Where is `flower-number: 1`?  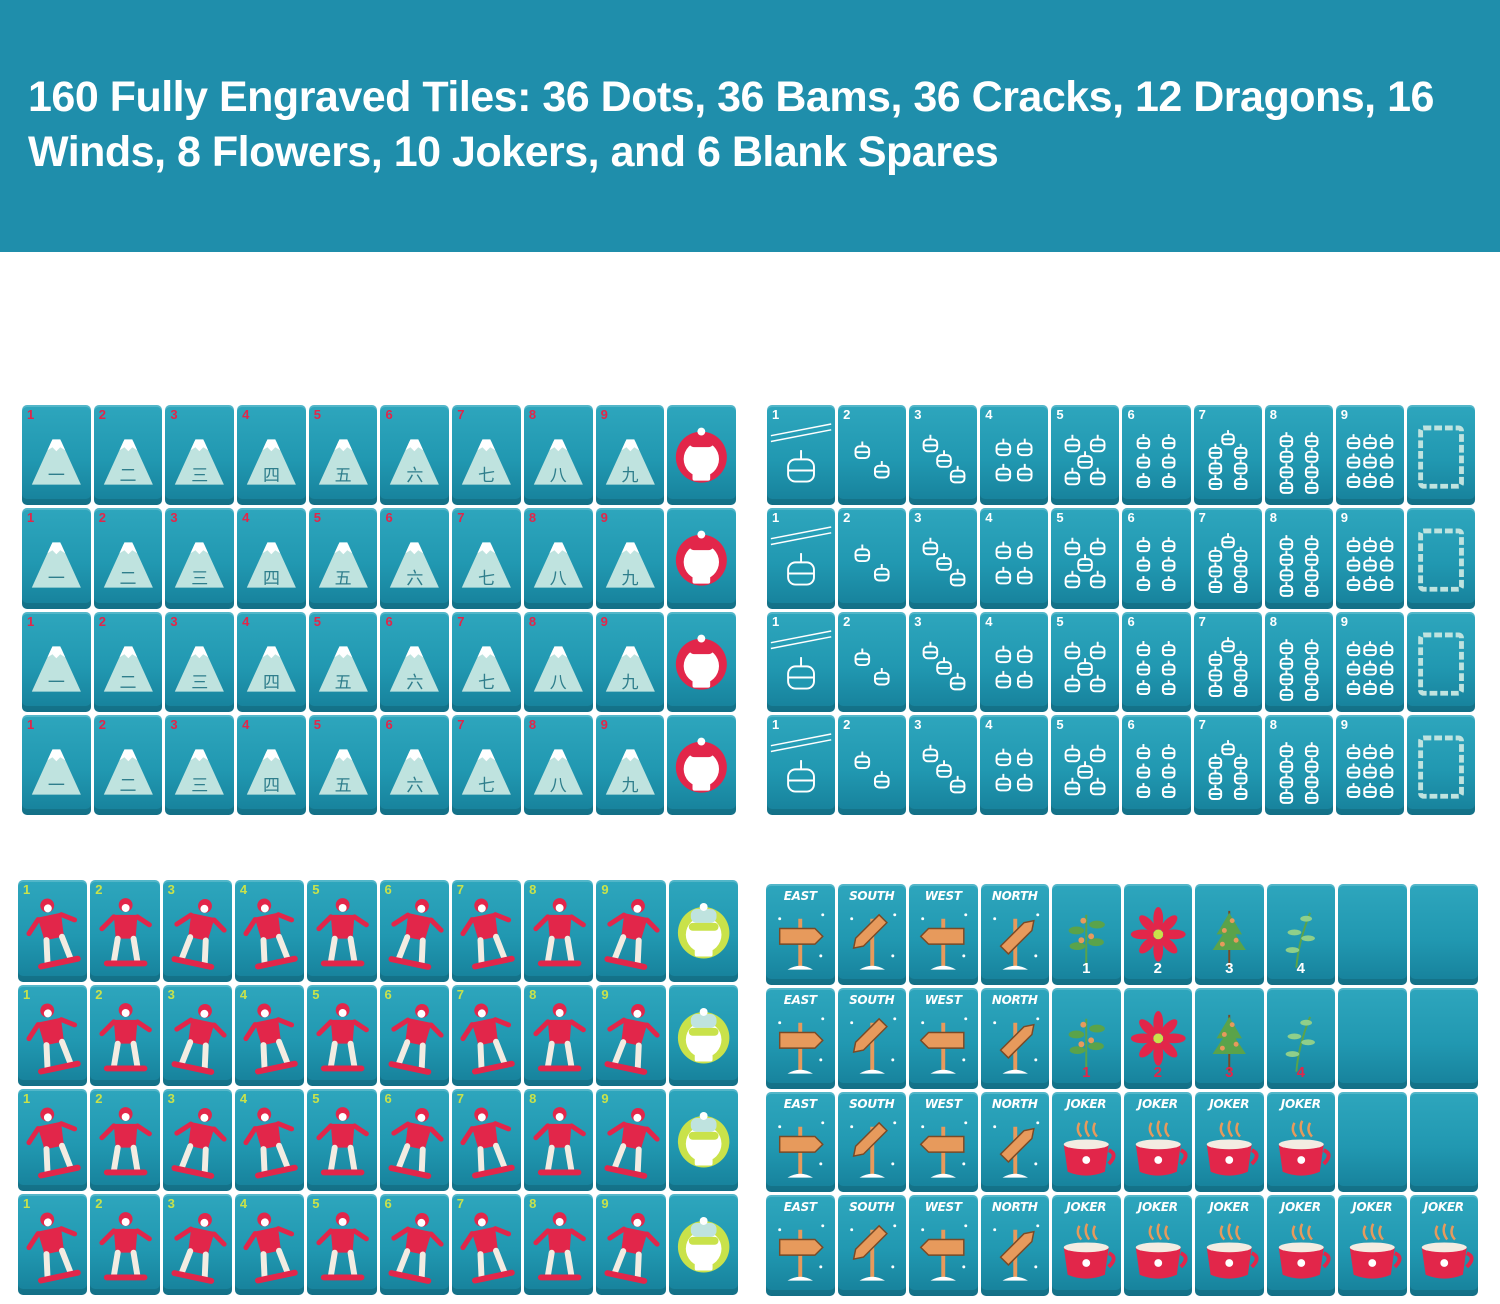
flower-number: 1 is located at coordinates (1086, 968).